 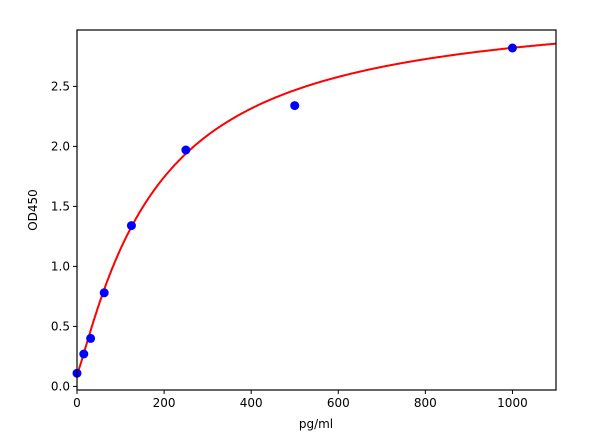 I want to click on y-tick-label: 2.5, so click(x=60, y=86).